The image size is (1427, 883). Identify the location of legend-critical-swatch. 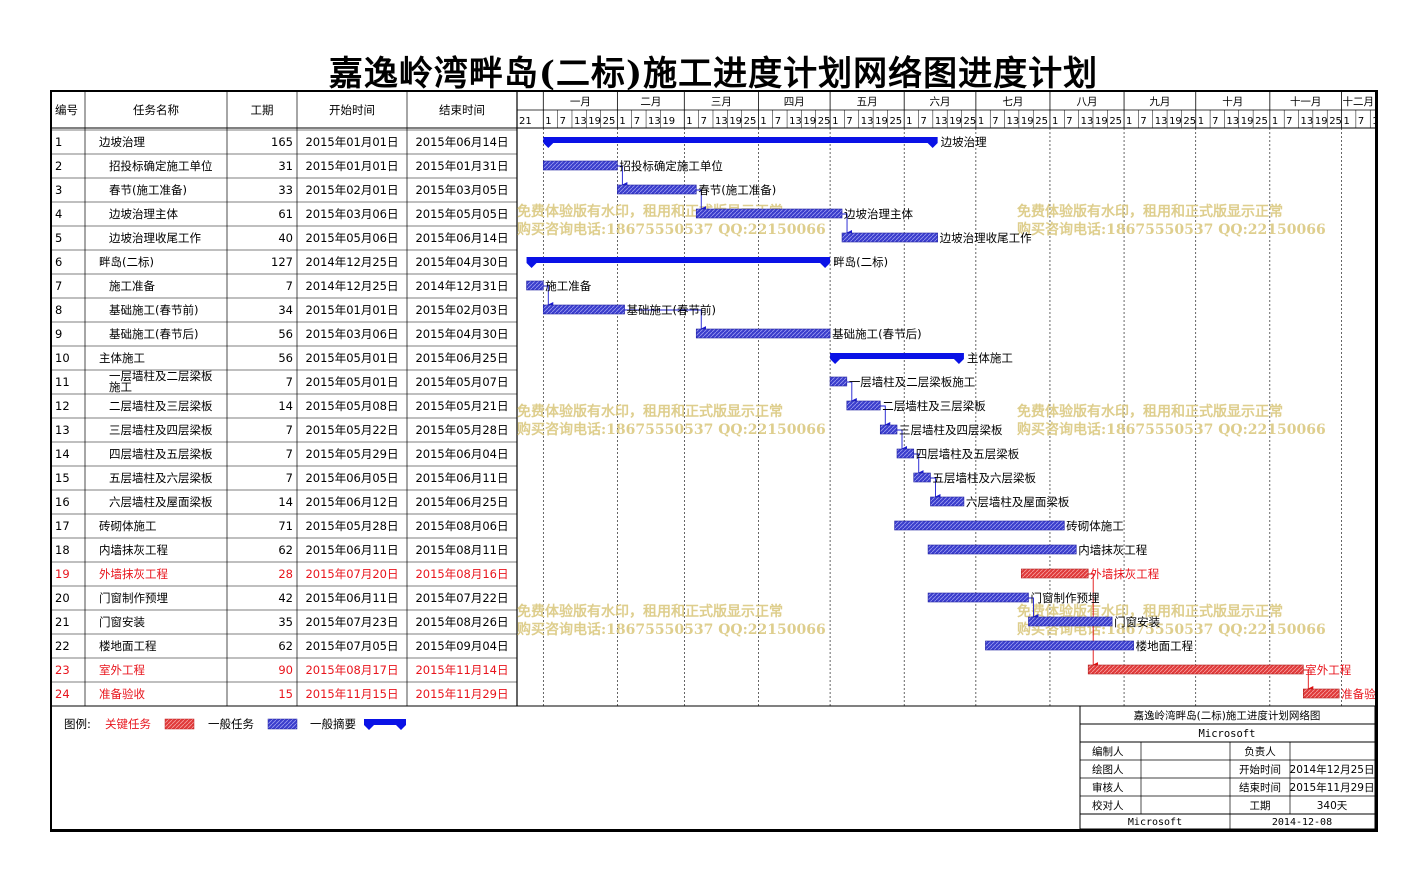
(179, 724).